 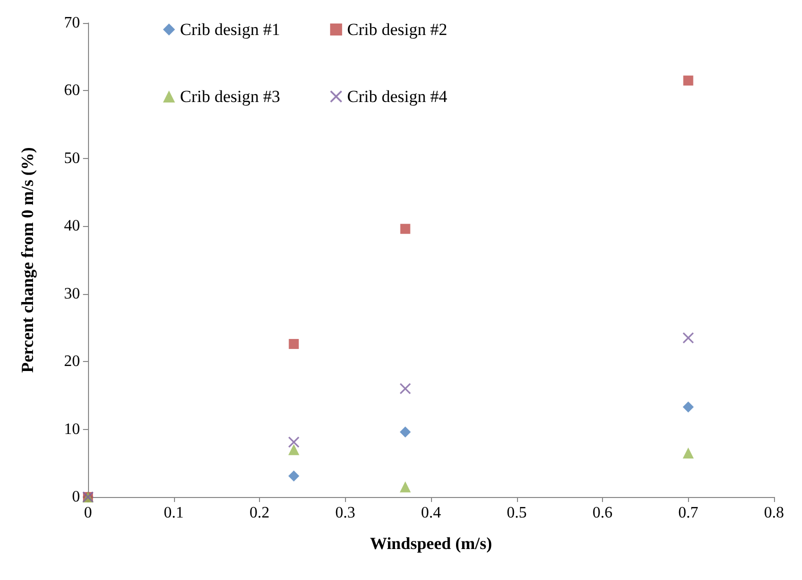 I want to click on y-tick-label: 50, so click(x=72, y=158).